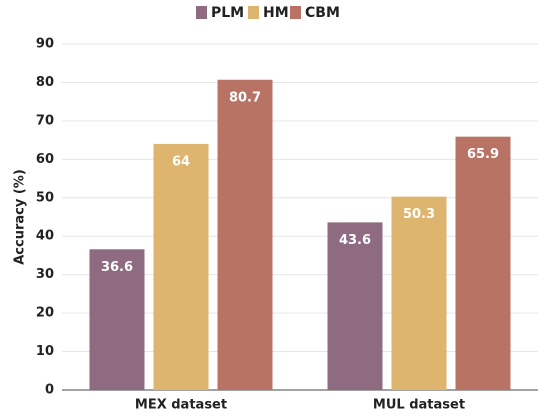 This screenshot has height=417, width=538. What do you see at coordinates (45, 197) in the screenshot?
I see `y-tick-label: 50` at bounding box center [45, 197].